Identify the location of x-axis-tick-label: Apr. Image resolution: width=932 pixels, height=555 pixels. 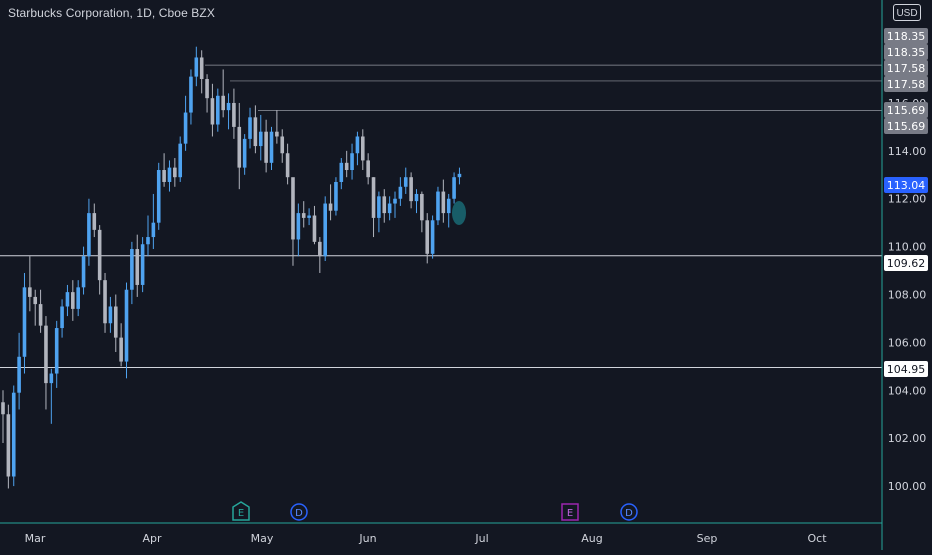
(152, 538).